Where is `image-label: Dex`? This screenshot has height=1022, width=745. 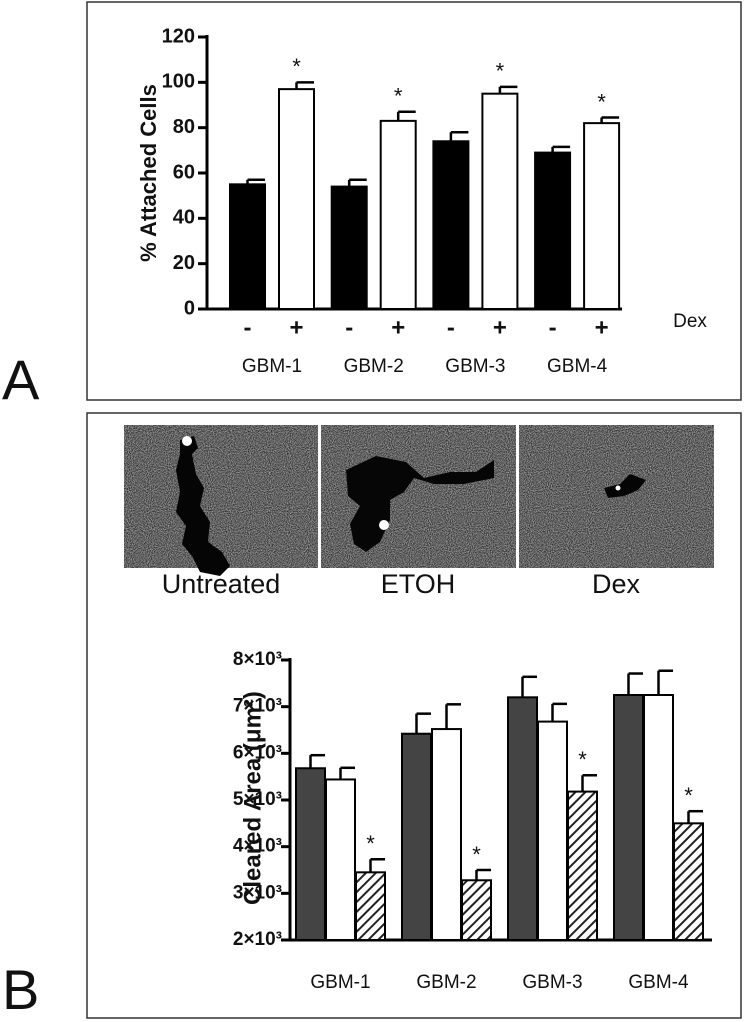
image-label: Dex is located at coordinates (616, 584).